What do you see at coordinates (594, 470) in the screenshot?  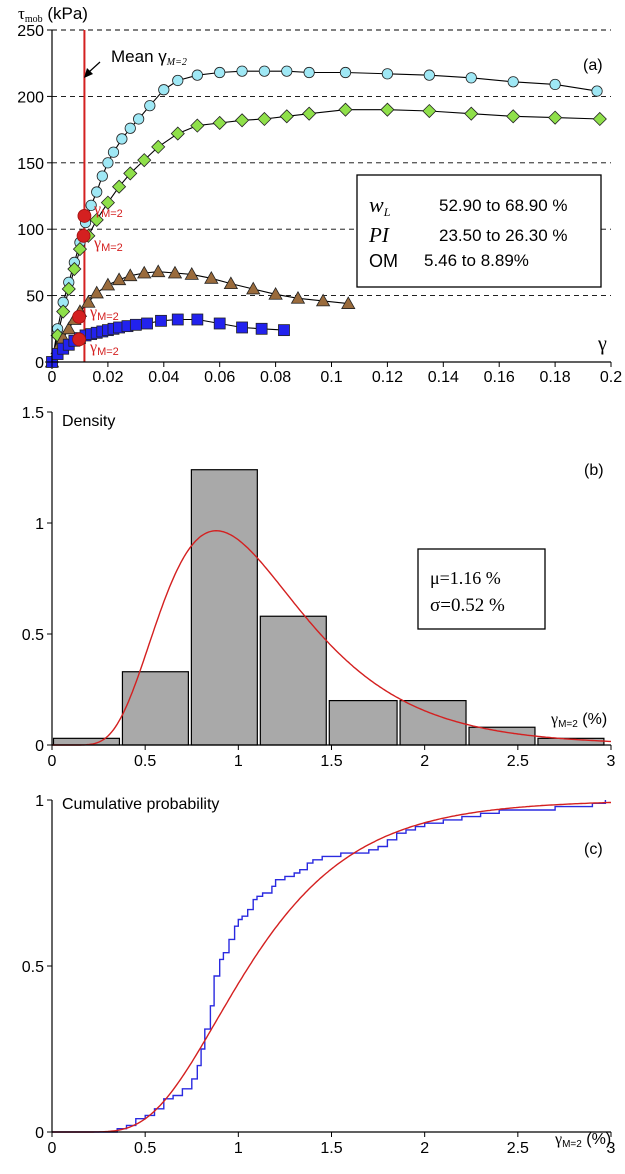 I see `panel-b-label: (b)` at bounding box center [594, 470].